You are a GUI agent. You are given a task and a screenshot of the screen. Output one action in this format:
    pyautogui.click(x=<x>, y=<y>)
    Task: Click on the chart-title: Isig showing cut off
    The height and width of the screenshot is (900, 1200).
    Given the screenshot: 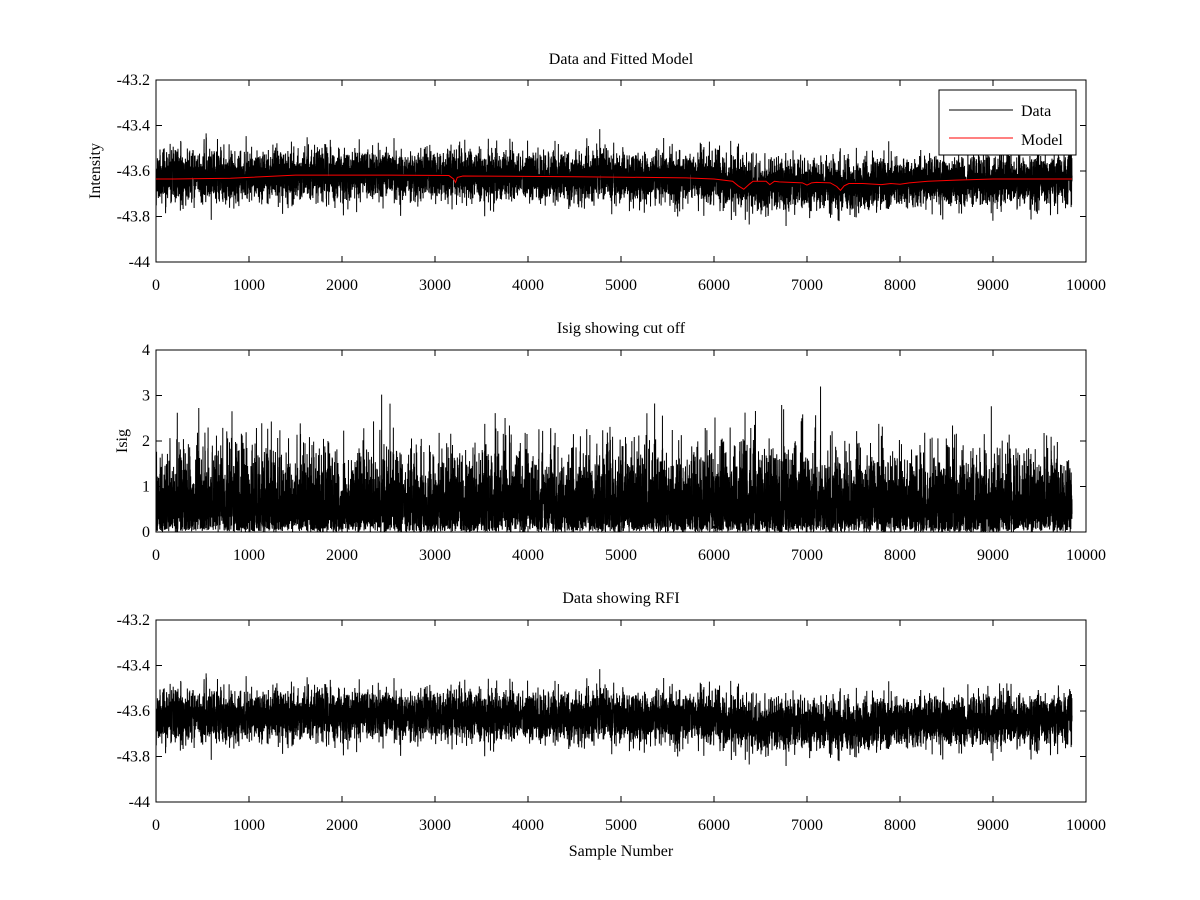 What is the action you would take?
    pyautogui.click(x=621, y=328)
    